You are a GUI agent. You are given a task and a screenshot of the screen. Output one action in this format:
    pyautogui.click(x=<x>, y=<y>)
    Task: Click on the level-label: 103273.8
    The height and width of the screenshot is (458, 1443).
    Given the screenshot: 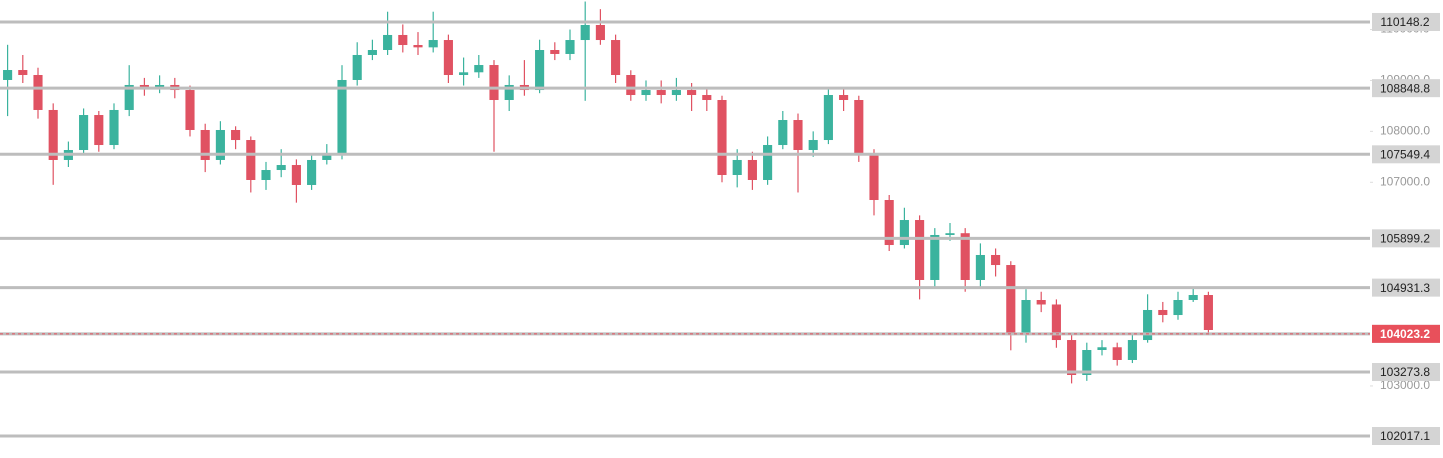 What is the action you would take?
    pyautogui.click(x=1405, y=372)
    